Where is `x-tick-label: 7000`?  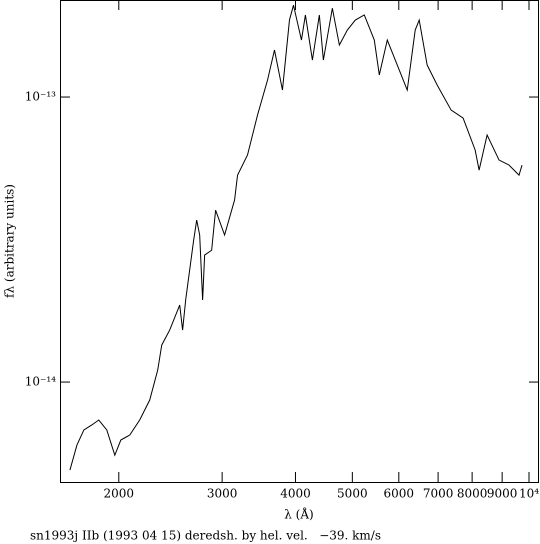
x-tick-label: 7000 is located at coordinates (438, 494).